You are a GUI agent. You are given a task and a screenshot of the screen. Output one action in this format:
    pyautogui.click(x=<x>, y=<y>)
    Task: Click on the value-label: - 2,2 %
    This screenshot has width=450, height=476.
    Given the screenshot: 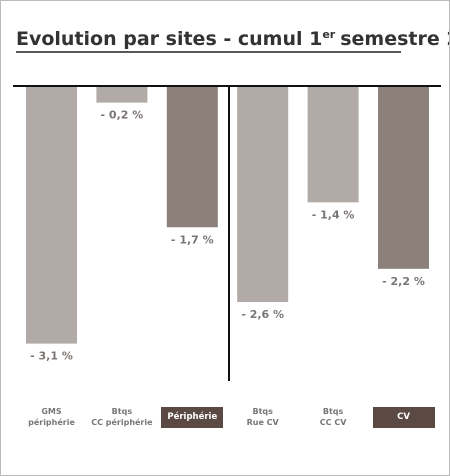 What is the action you would take?
    pyautogui.click(x=403, y=281)
    